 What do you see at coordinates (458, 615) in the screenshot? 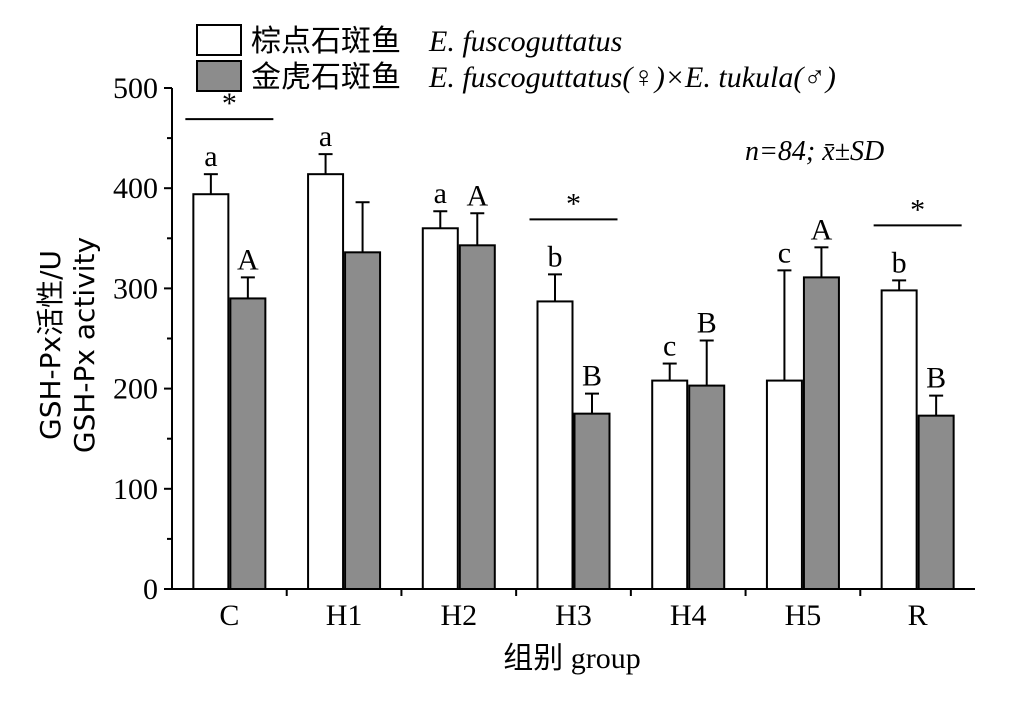
I see `x-tick-label: H2` at bounding box center [458, 615].